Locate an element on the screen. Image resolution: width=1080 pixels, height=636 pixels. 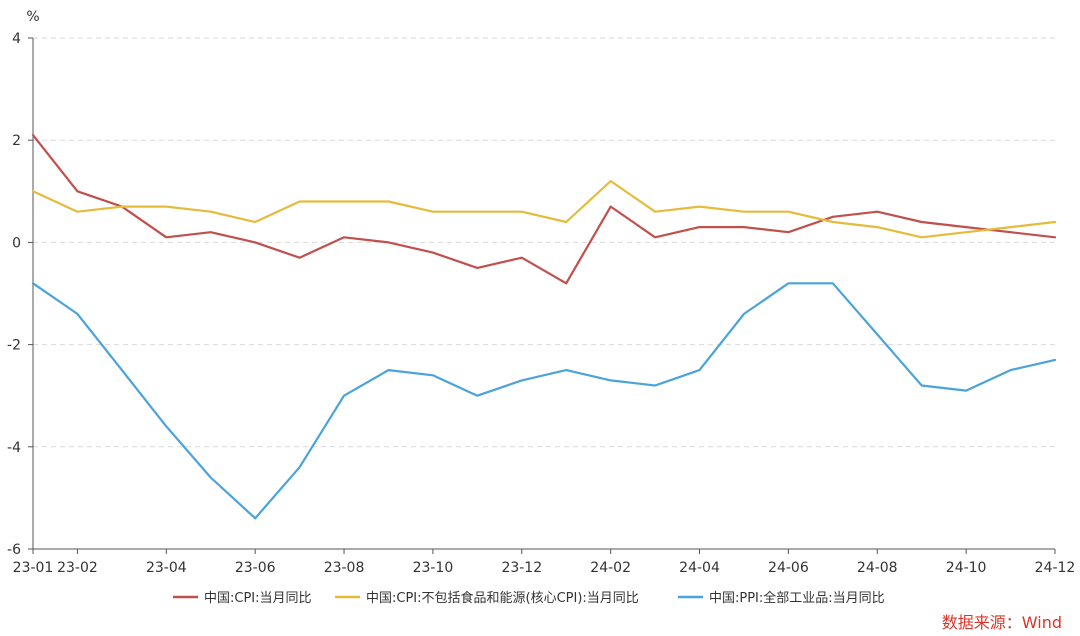
x-tick-label: 23-12 is located at coordinates (521, 568).